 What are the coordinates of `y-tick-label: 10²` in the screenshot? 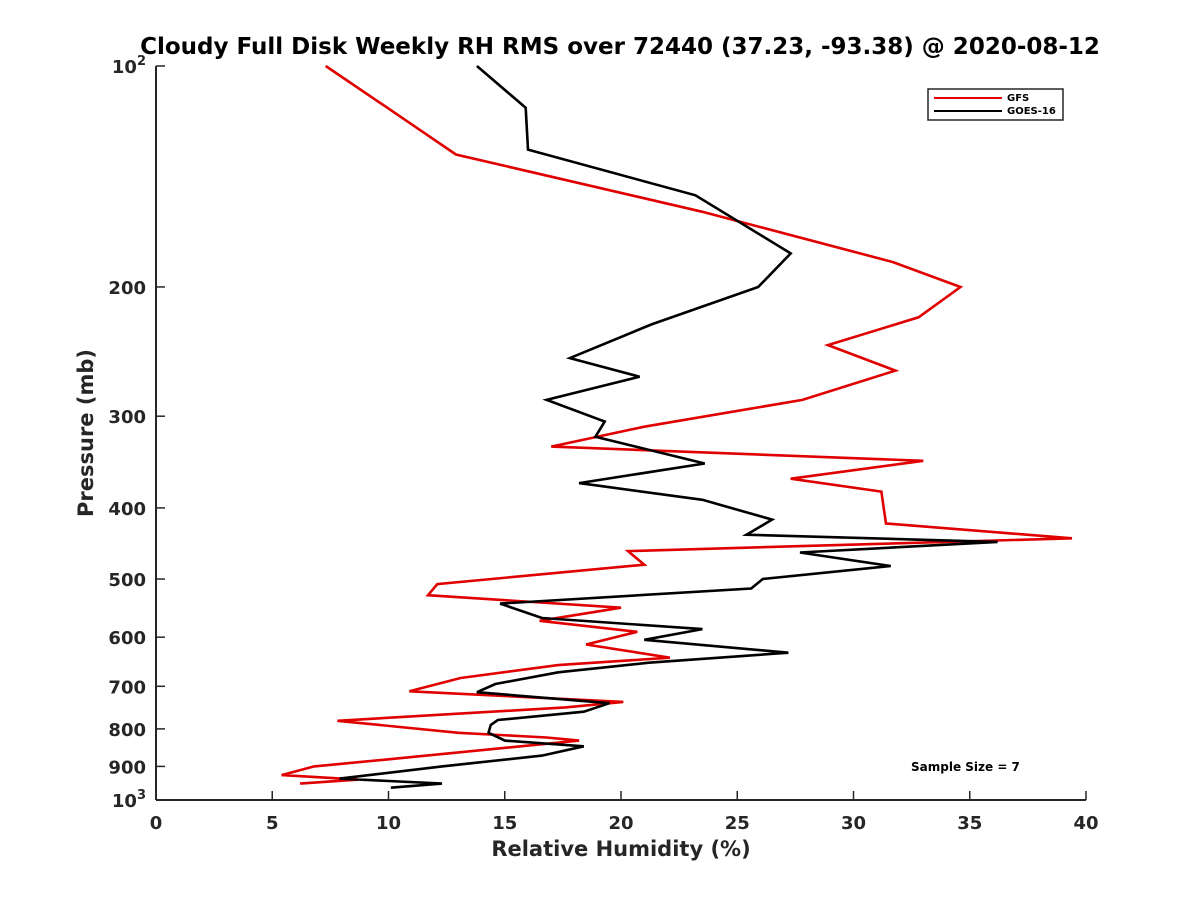 It's located at (129, 66).